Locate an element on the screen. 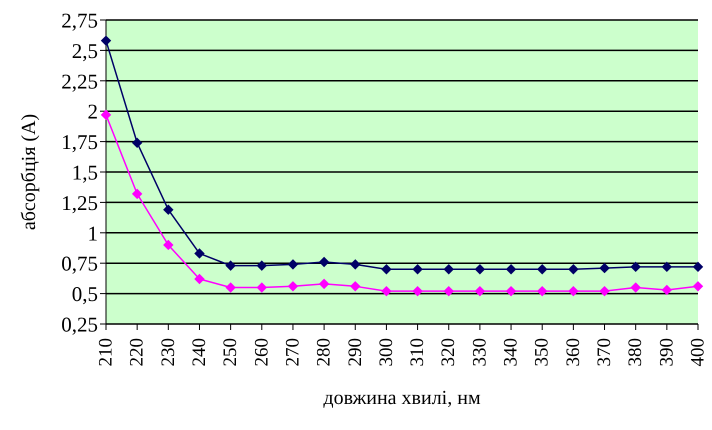 The height and width of the screenshot is (430, 712). x-tick-label: 370 is located at coordinates (605, 352).